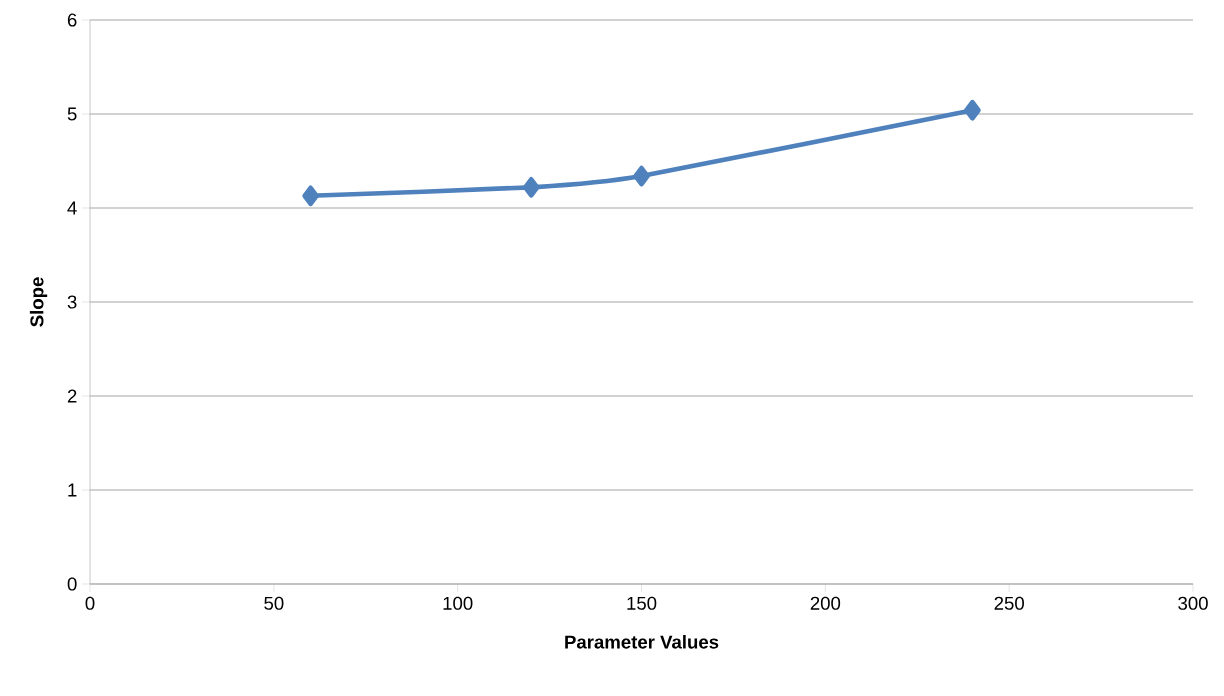  What do you see at coordinates (825, 603) in the screenshot?
I see `x-tick-label: 200` at bounding box center [825, 603].